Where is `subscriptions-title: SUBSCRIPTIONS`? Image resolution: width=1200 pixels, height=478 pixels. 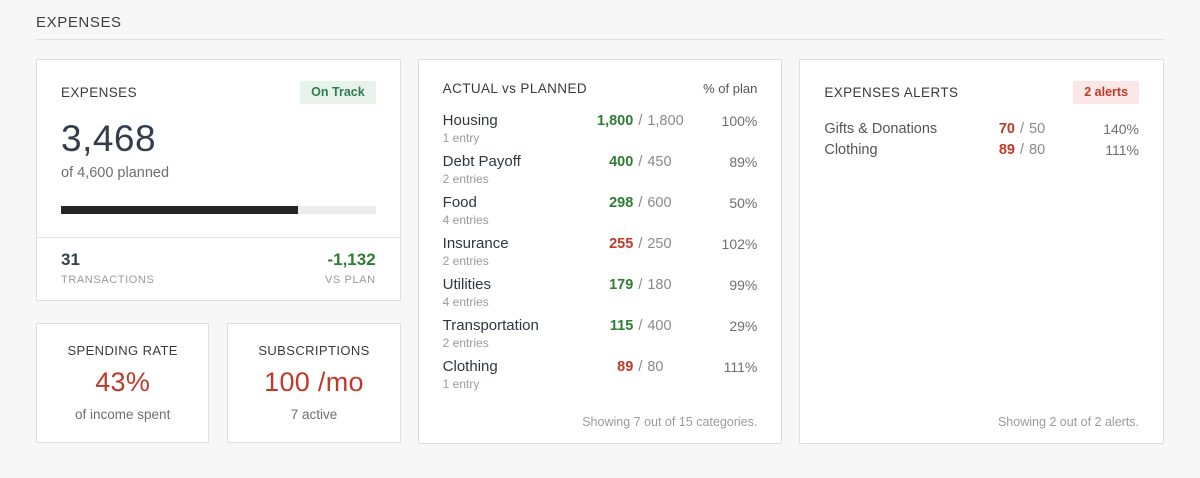
subscriptions-title: SUBSCRIPTIONS is located at coordinates (314, 350).